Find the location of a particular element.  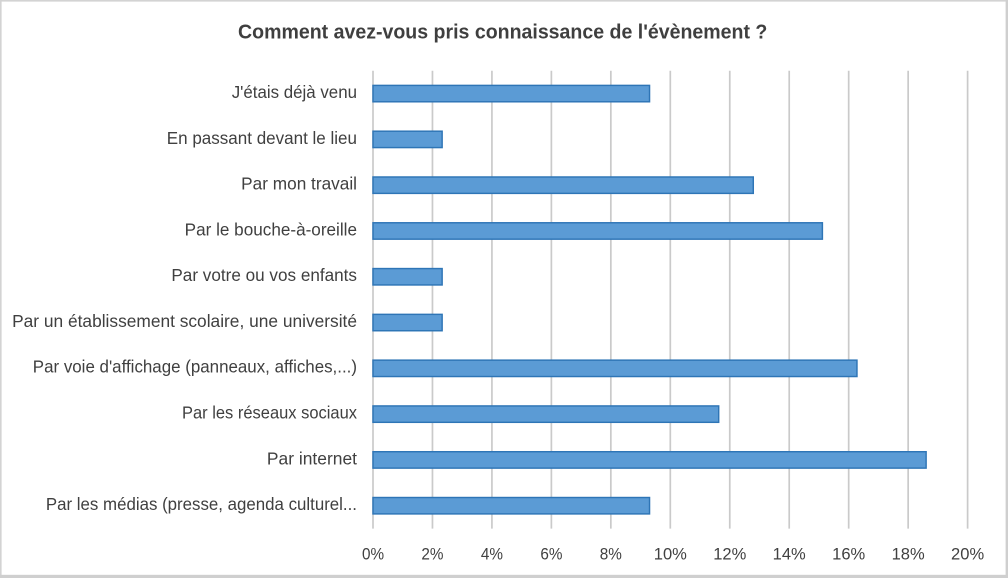

svg-text: 16% is located at coordinates (848, 553).